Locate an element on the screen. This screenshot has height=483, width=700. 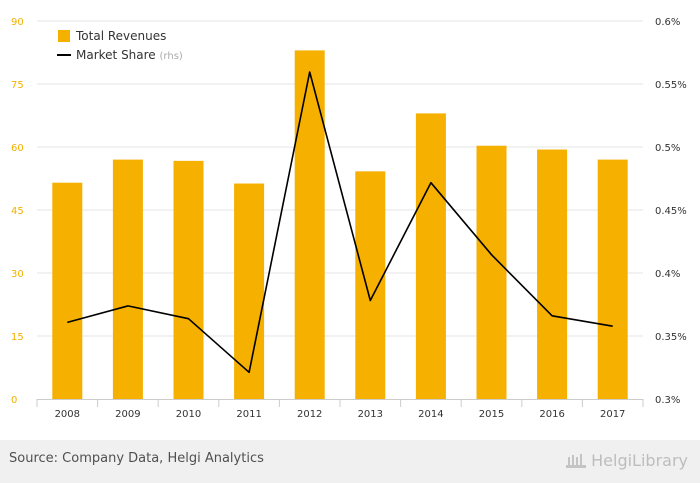
left-tick-label: 60 is located at coordinates (17, 148).